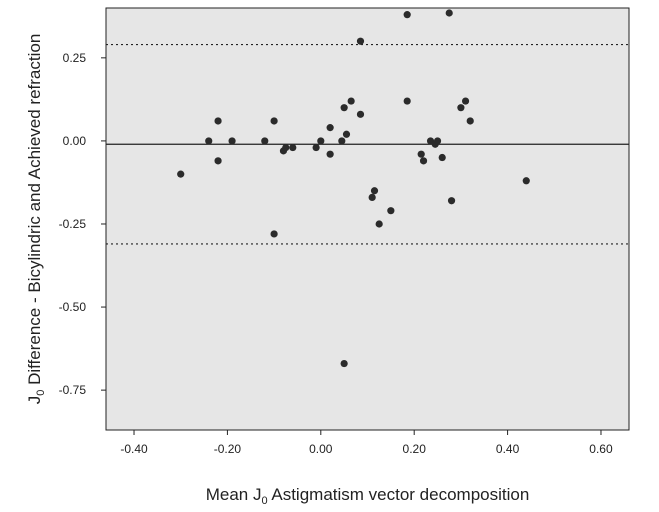 This screenshot has width=659, height=512. What do you see at coordinates (368, 496) in the screenshot?
I see `x-axis-title: Mean J0 Astigmatism vector decomposition` at bounding box center [368, 496].